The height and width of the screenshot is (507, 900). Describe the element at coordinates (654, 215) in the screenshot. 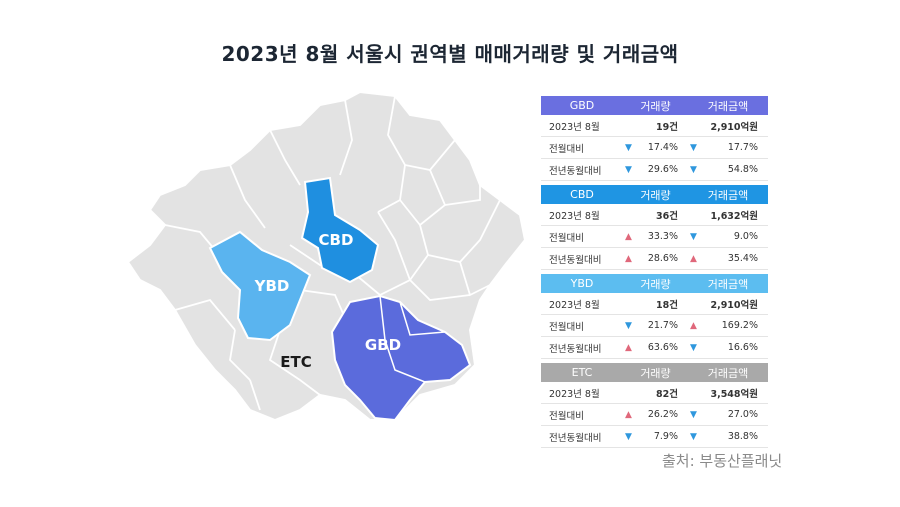

I see `table-row: 2023년 8월 36건 1,632억원` at that location.